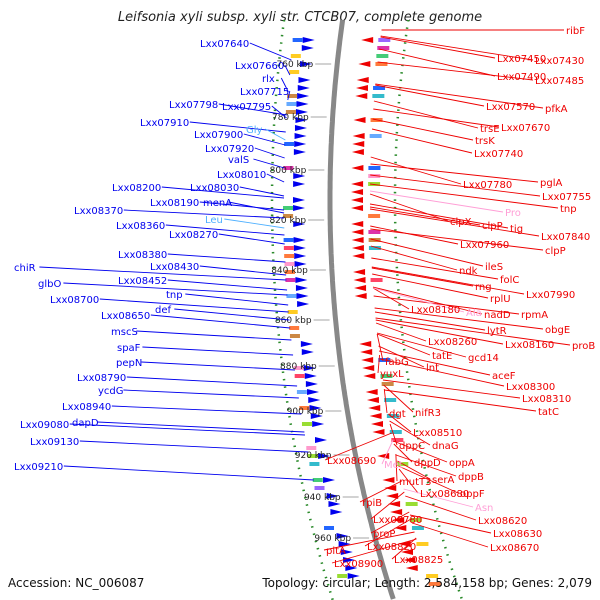  What do you see at coordinates (124, 332) in the screenshot?
I see `left-gene-label: mscS` at bounding box center [124, 332].